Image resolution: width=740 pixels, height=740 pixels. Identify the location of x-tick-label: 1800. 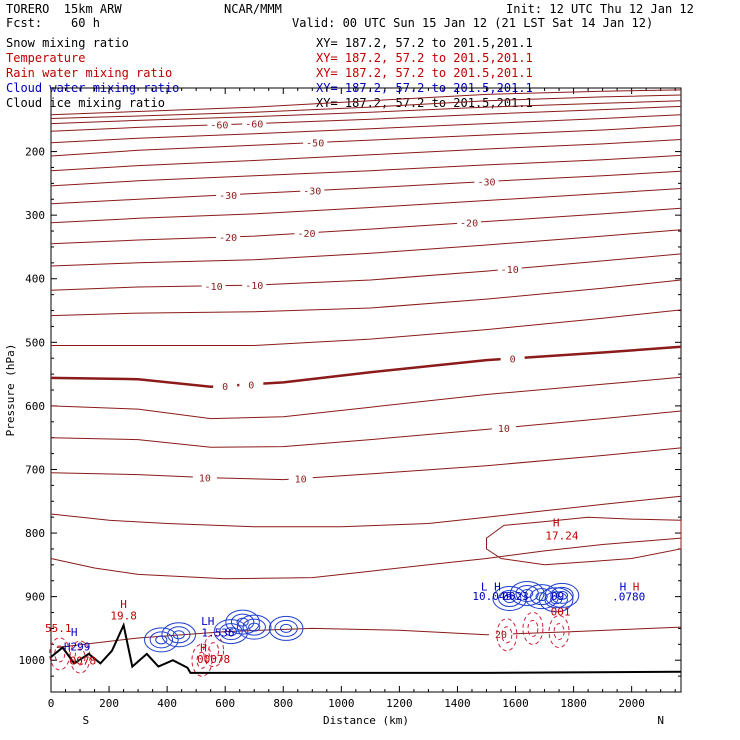
(573, 703).